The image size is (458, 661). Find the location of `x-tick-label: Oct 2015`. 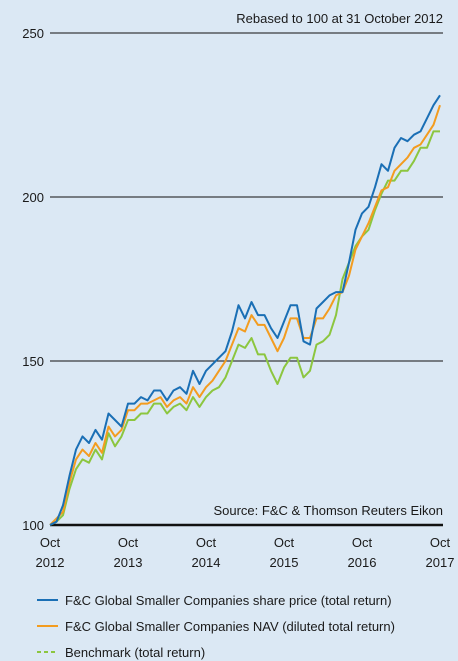

x-tick-label: Oct 2015 is located at coordinates (284, 552).